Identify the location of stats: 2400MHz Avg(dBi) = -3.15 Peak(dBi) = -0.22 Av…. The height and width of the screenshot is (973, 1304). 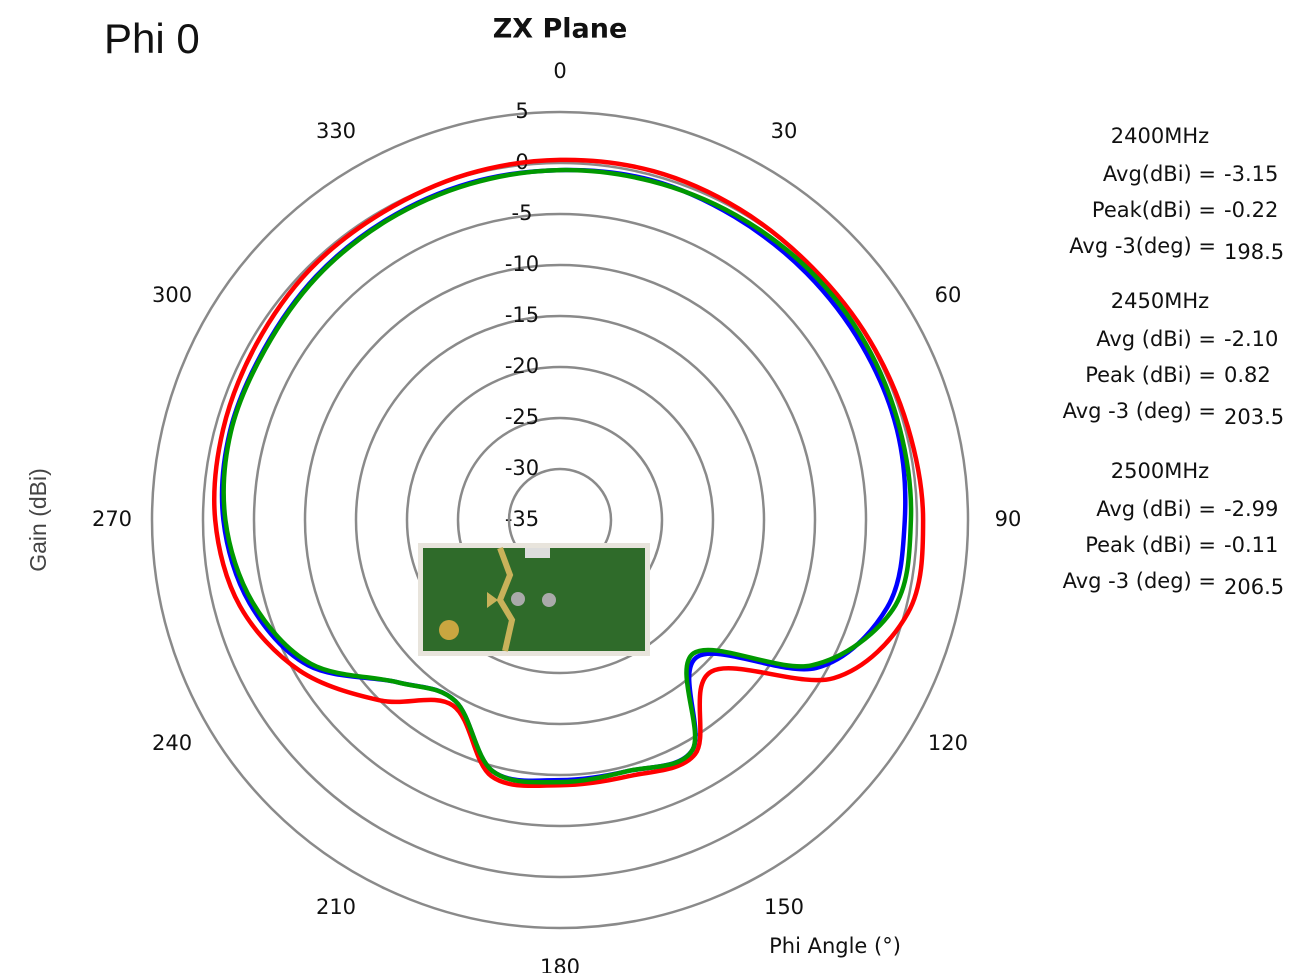
(1174, 361).